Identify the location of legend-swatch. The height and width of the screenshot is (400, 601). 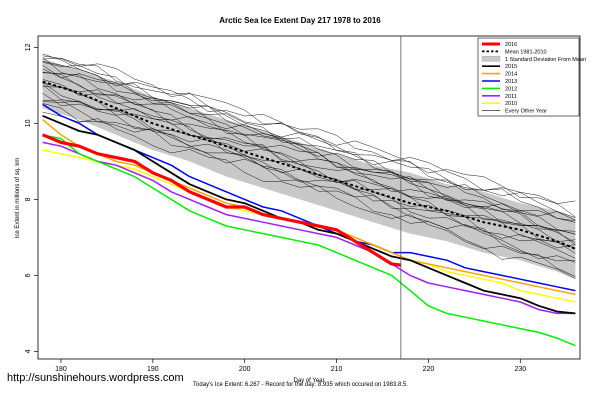
(491, 59).